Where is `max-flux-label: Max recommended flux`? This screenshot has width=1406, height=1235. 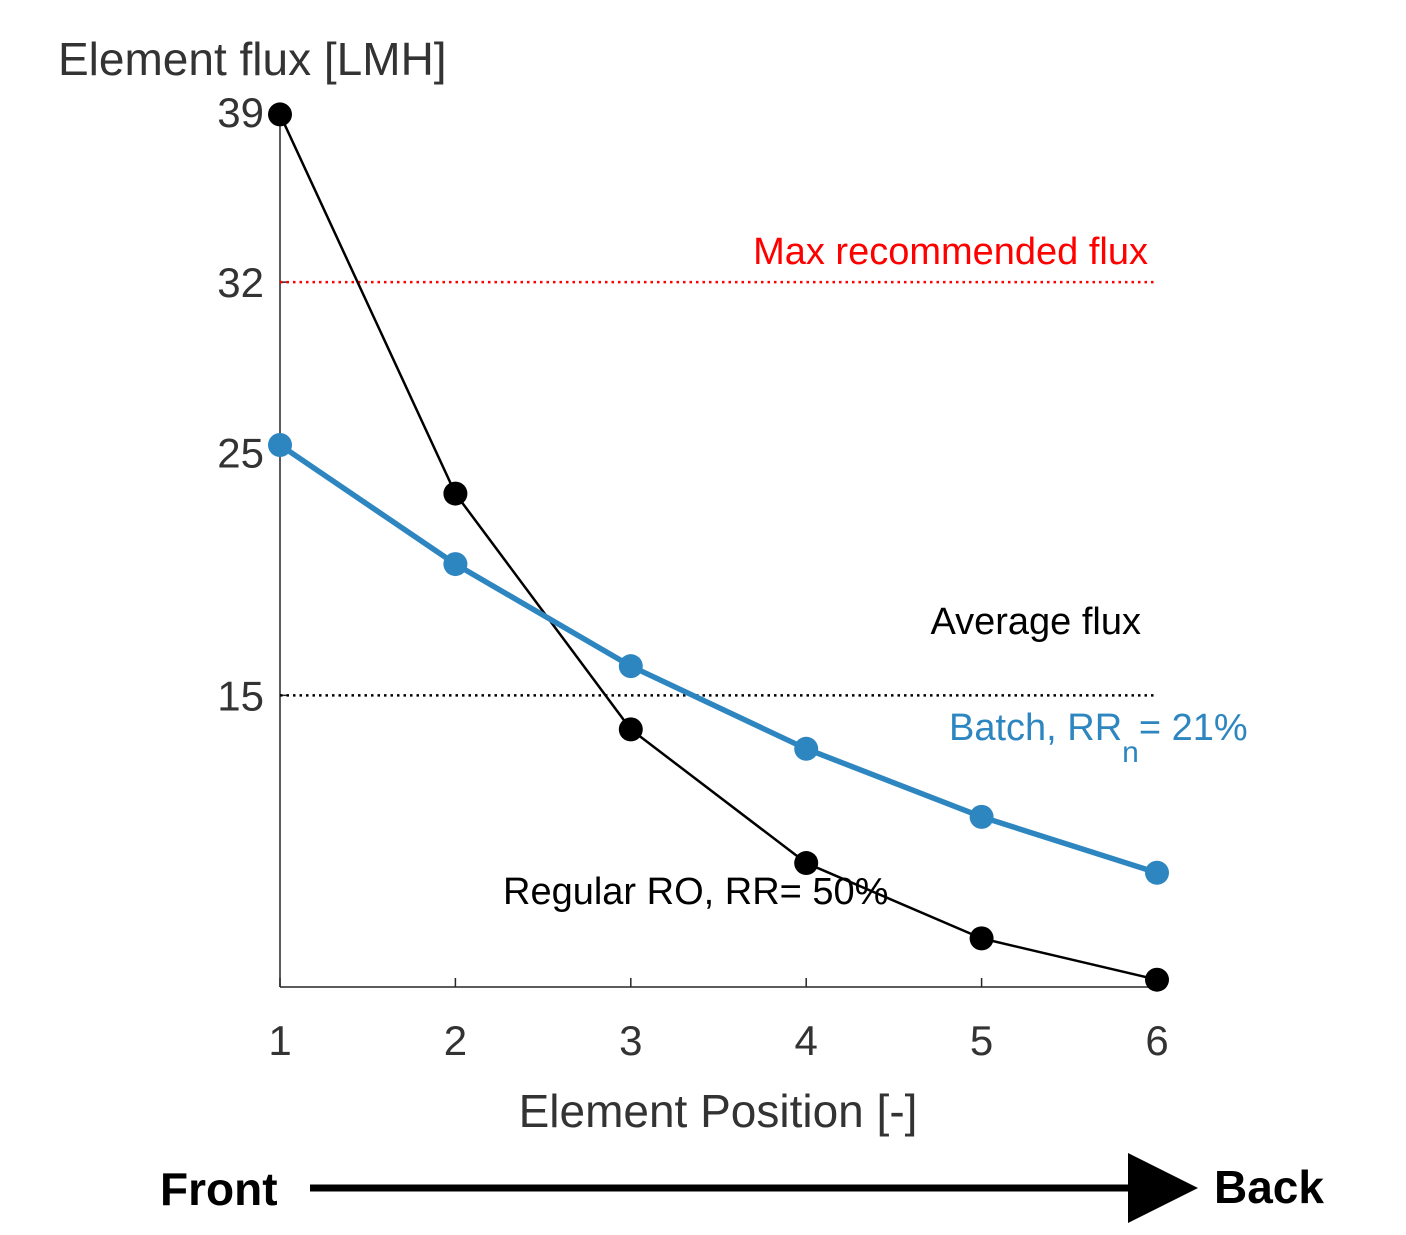
max-flux-label: Max recommended flux is located at coordinates (950, 252).